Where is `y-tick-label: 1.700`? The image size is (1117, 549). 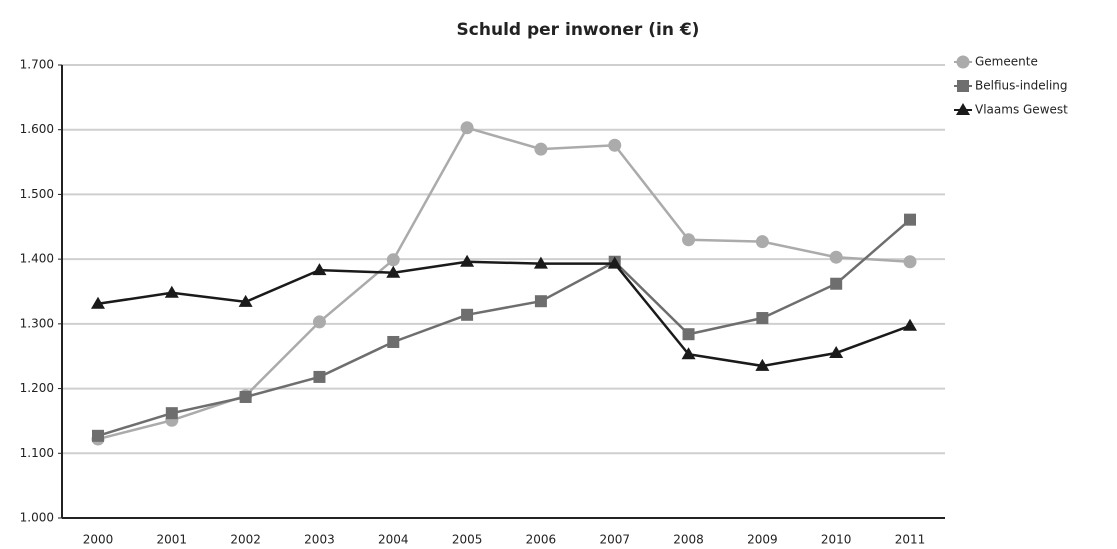 y-tick-label: 1.700 is located at coordinates (37, 65).